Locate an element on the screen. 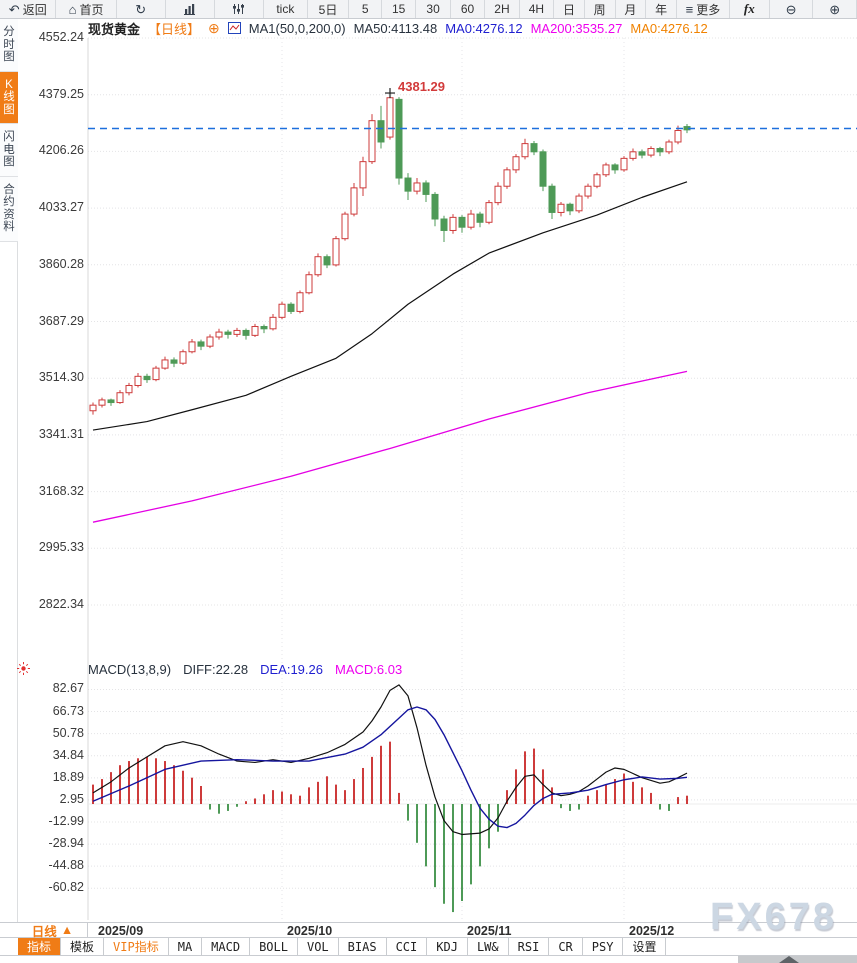  expand-icon: ⊕ is located at coordinates (214, 28).